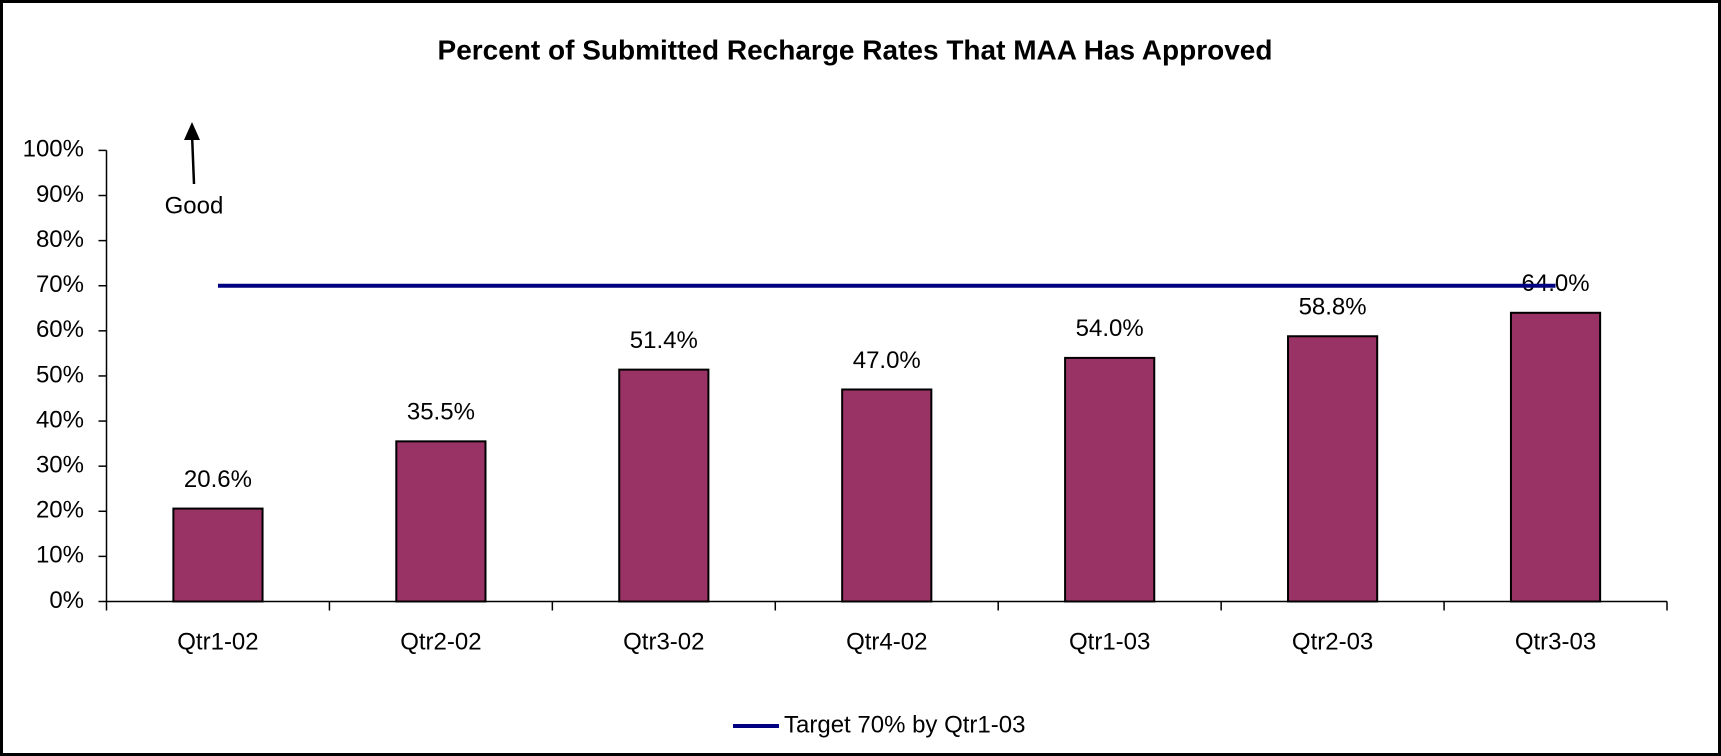 The height and width of the screenshot is (756, 1721). What do you see at coordinates (217, 641) in the screenshot?
I see `x-tick-label: Qtr1-02` at bounding box center [217, 641].